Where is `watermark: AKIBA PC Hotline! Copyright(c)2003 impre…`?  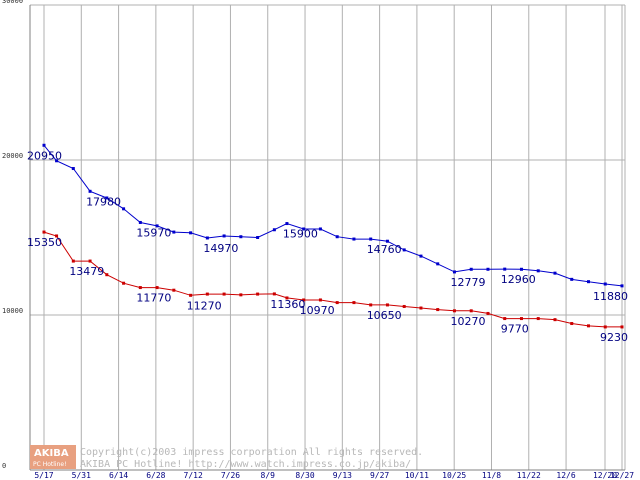 watermark: AKIBA PC Hotline! Copyright(c)2003 impre… is located at coordinates (226, 457).